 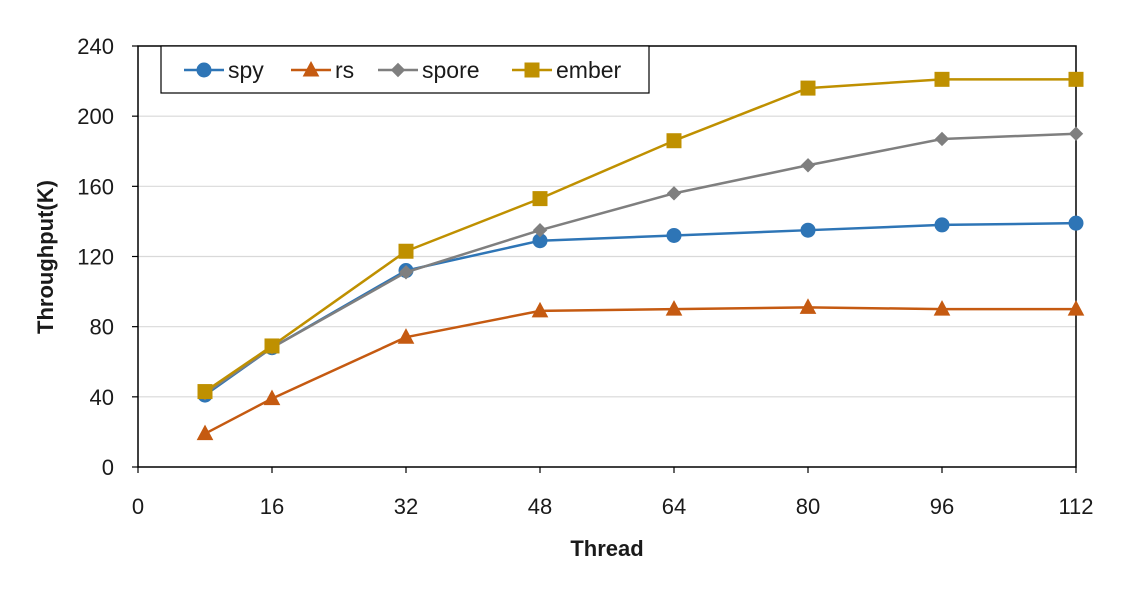 I want to click on y-tick-label: 40, so click(x=102, y=397).